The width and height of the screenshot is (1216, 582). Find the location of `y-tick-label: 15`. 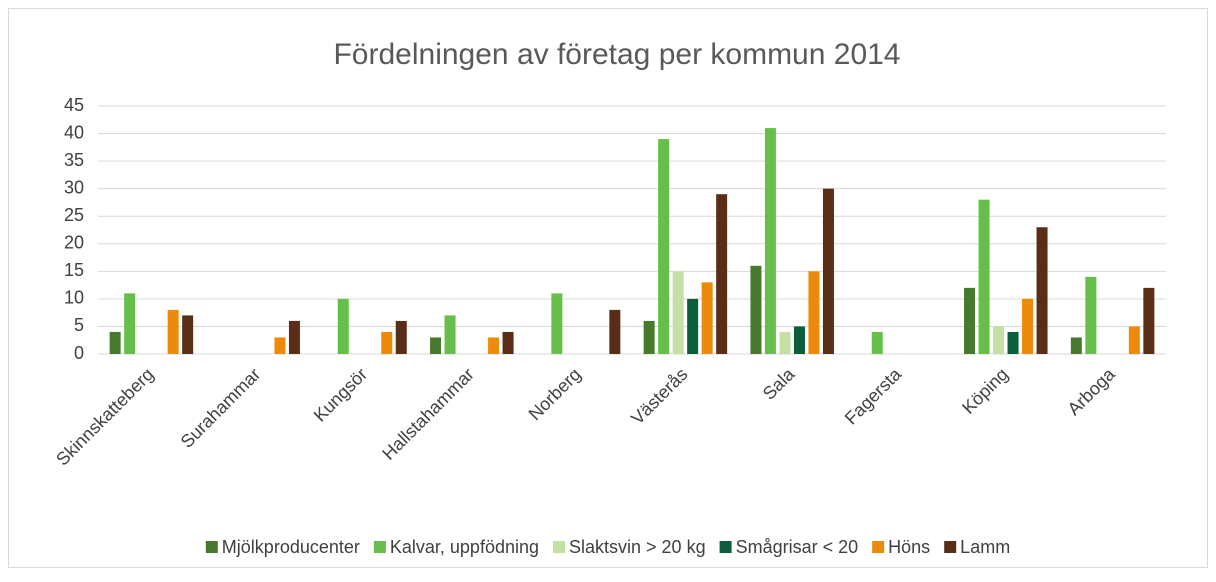

y-tick-label: 15 is located at coordinates (74, 270).